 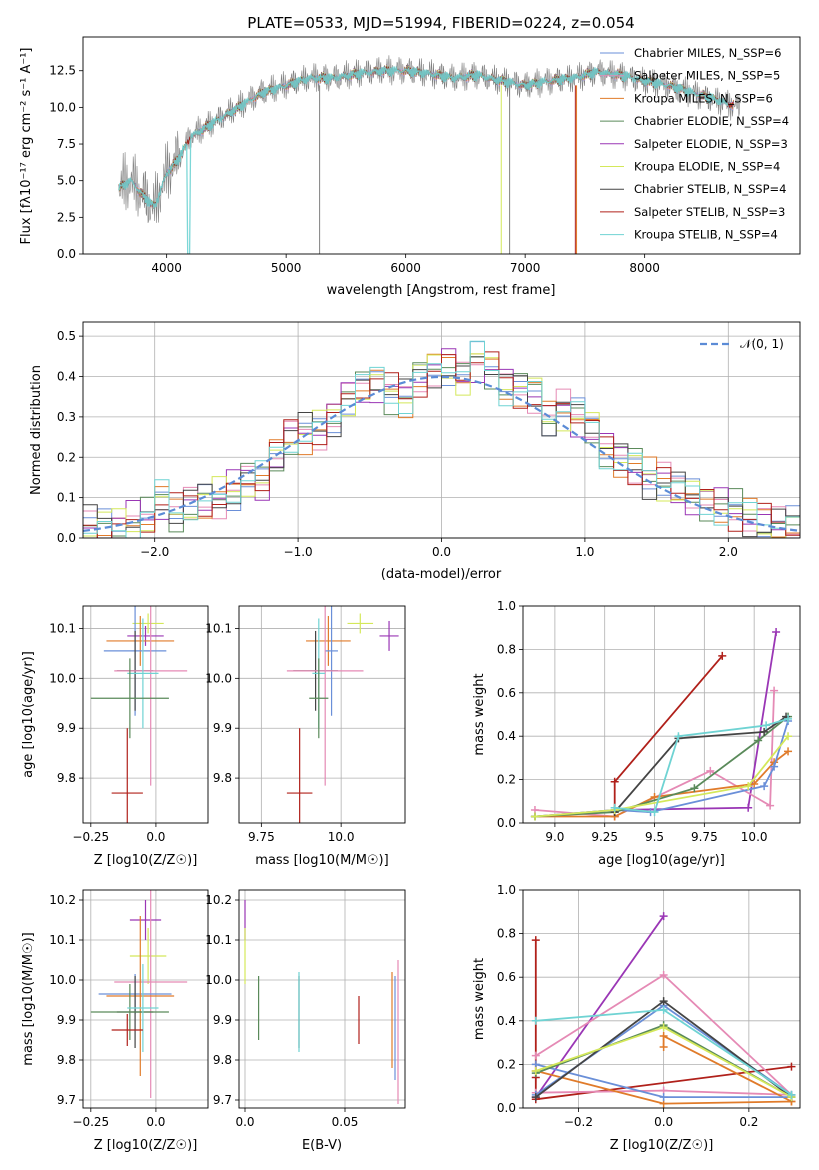 I want to click on y-axis-label: mass [log10(M/M☉)], so click(x=28, y=998).